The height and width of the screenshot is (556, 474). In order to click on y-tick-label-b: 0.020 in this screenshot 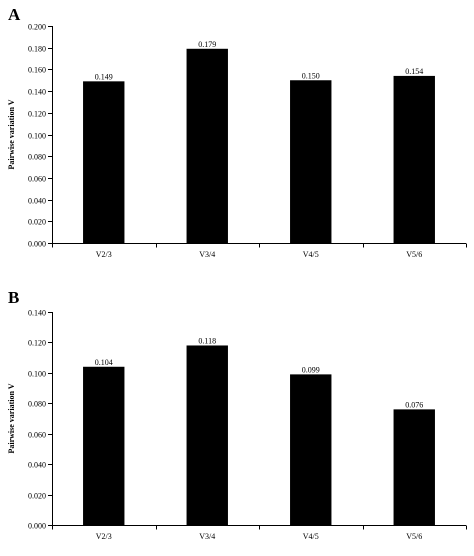, I will do `click(37, 496)`.